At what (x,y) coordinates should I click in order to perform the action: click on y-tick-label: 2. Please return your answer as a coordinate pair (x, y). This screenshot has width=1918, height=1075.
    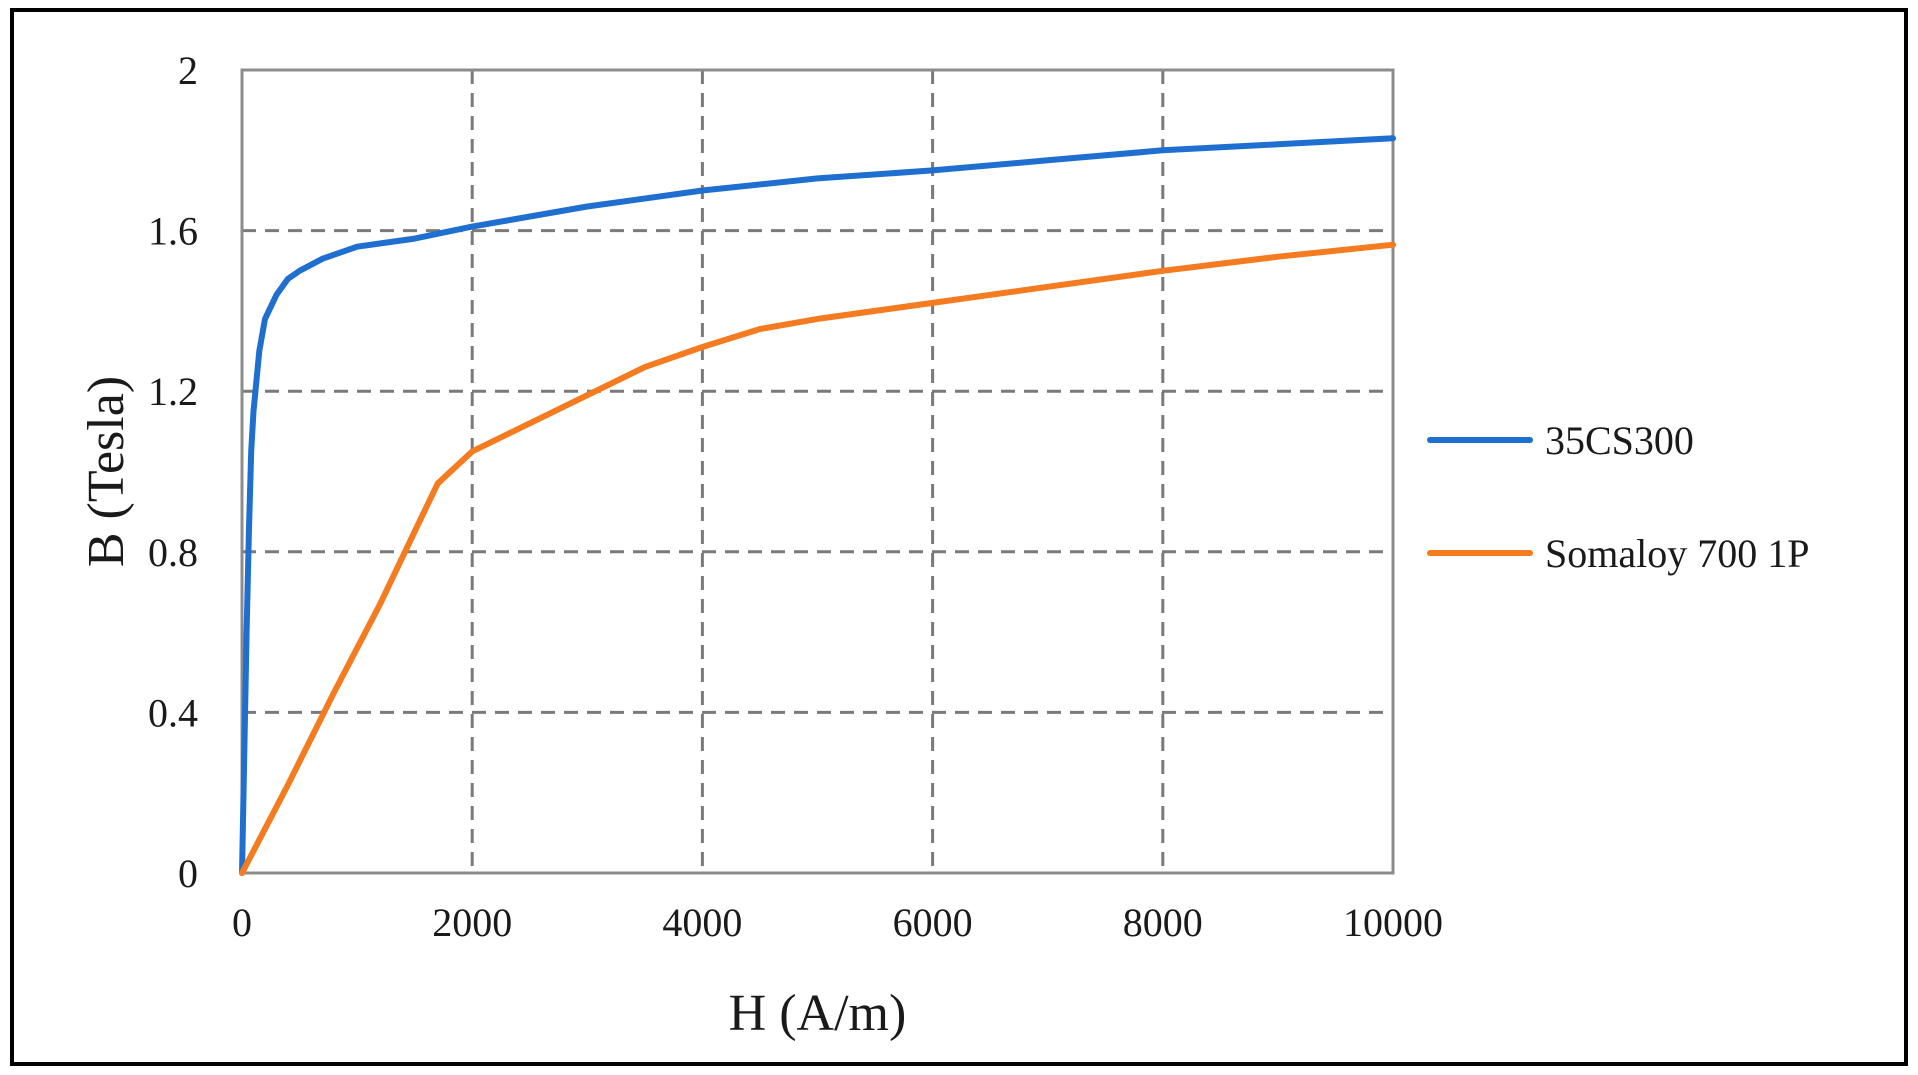
    Looking at the image, I should click on (188, 70).